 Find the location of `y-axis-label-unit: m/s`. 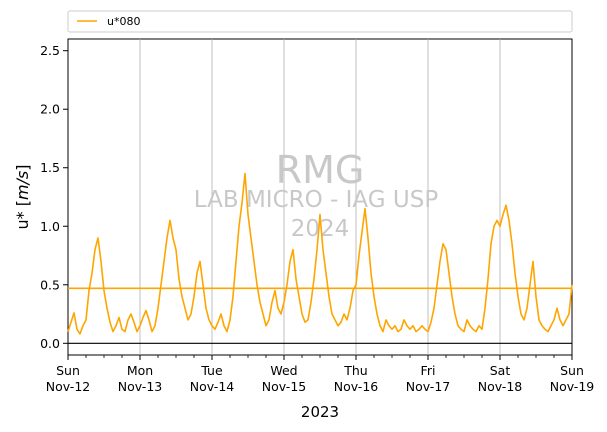

y-axis-label-unit: m/s is located at coordinates (22, 185).